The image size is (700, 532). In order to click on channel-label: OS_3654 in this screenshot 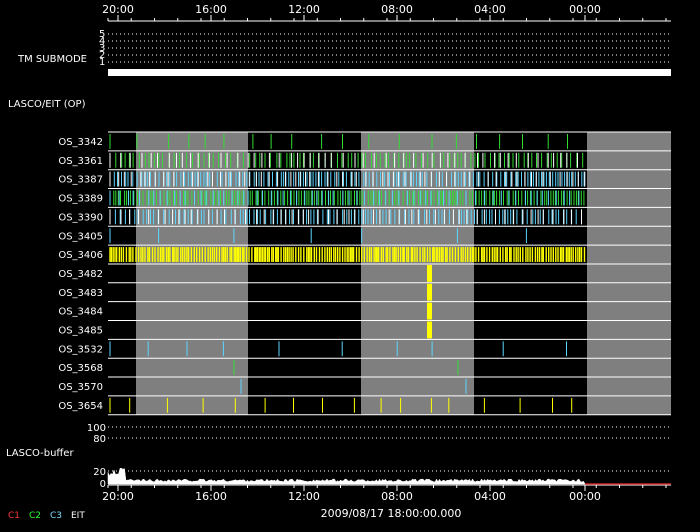, I will do `click(80, 406)`.